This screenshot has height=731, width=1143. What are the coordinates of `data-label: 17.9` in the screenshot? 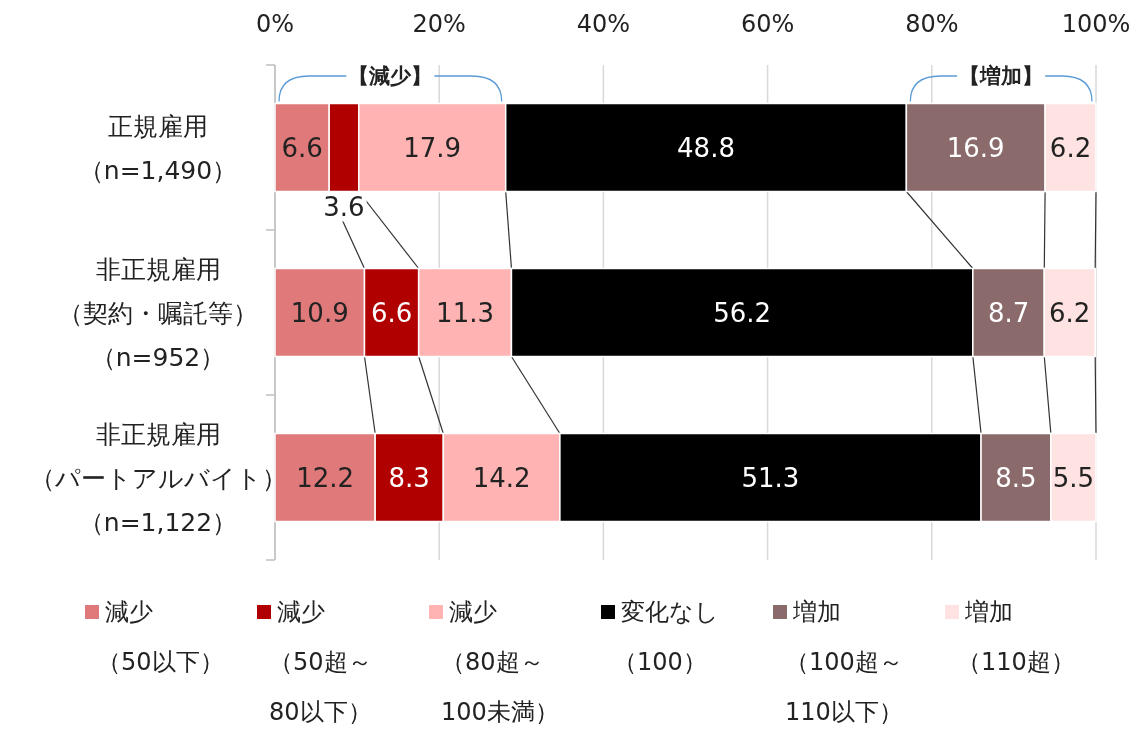 It's located at (432, 147).